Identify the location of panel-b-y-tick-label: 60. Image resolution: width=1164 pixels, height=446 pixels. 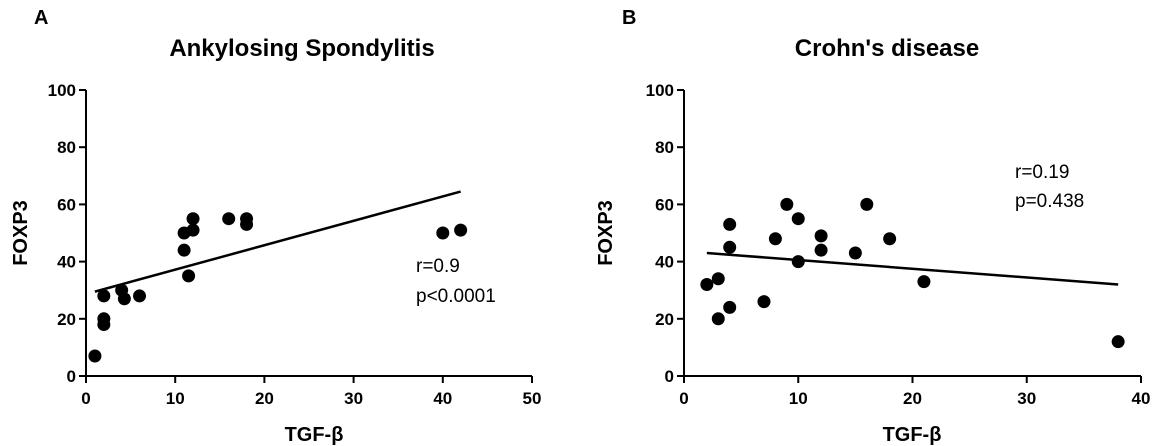
(664, 204).